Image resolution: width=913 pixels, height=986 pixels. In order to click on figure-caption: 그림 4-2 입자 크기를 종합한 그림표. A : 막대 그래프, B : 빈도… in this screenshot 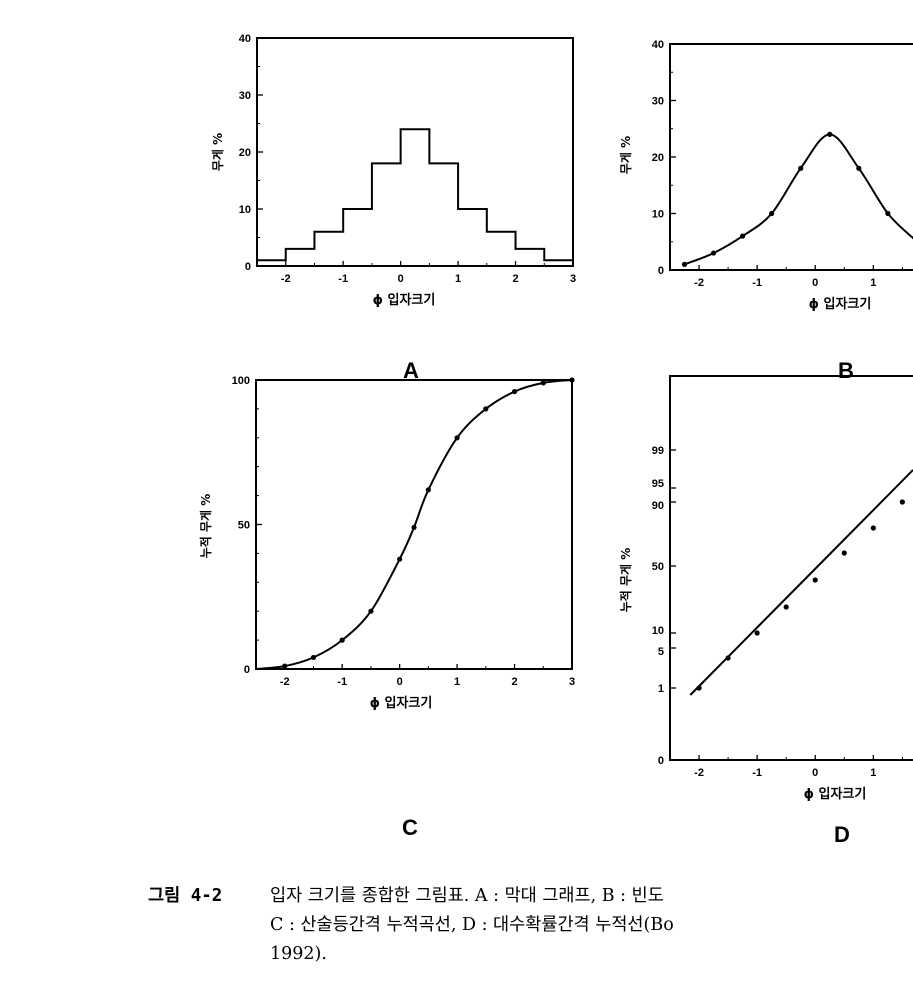, I will do `click(530, 925)`.